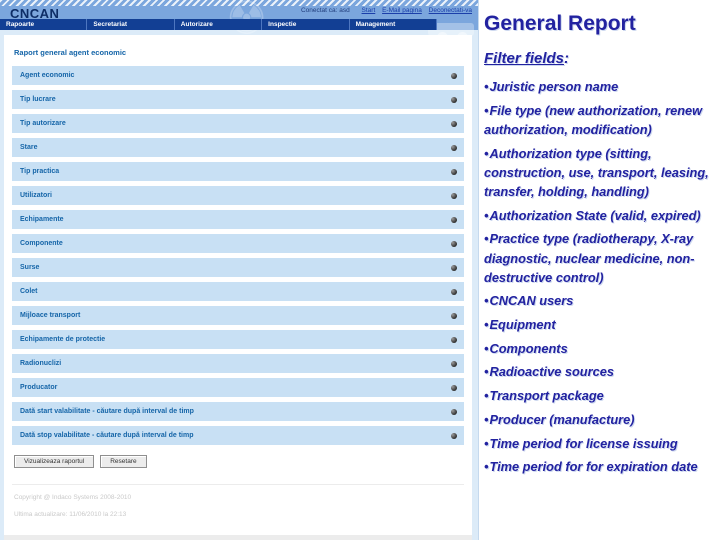  Describe the element at coordinates (600, 348) in the screenshot. I see `bullet-item: Components` at that location.